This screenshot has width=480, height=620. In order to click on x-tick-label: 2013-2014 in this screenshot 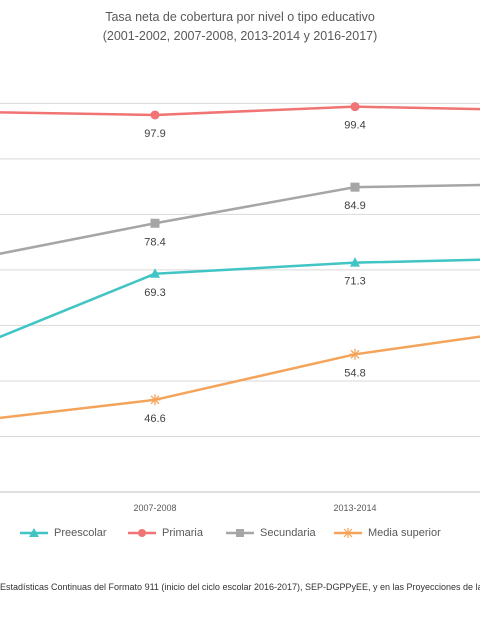, I will do `click(354, 508)`.